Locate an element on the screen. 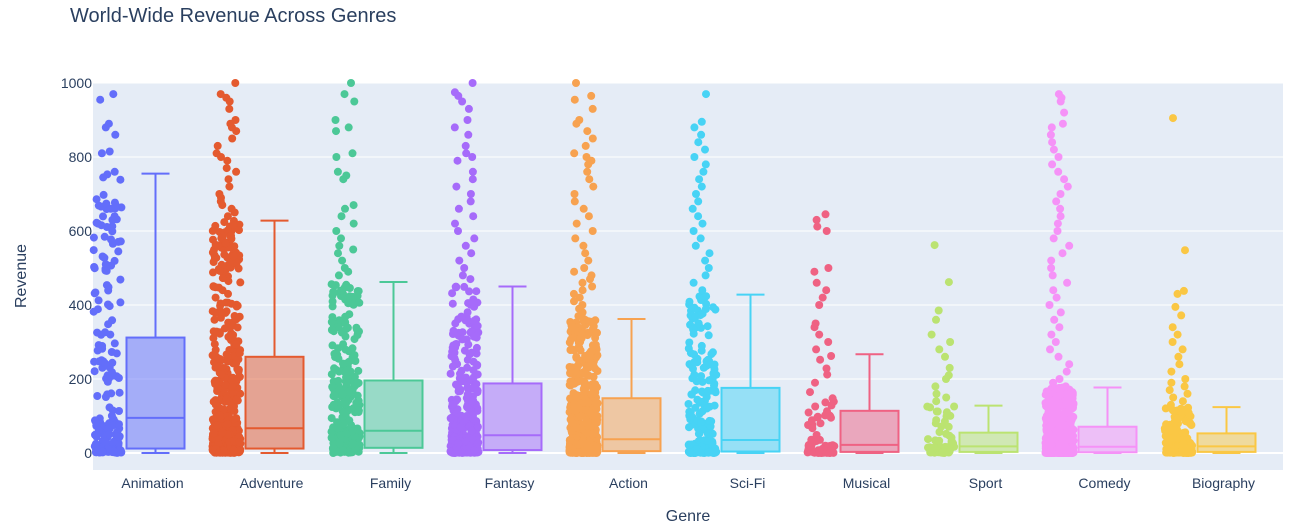  points-family is located at coordinates (345, 268).